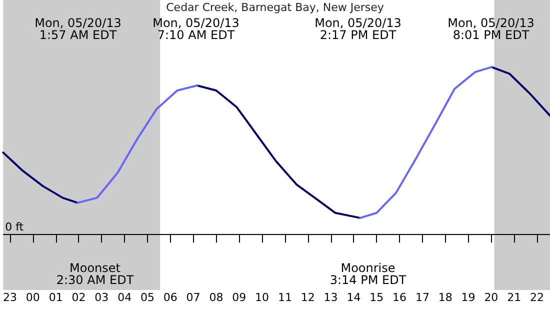  Describe the element at coordinates (193, 297) in the screenshot. I see `x-tick-label: 07` at that location.